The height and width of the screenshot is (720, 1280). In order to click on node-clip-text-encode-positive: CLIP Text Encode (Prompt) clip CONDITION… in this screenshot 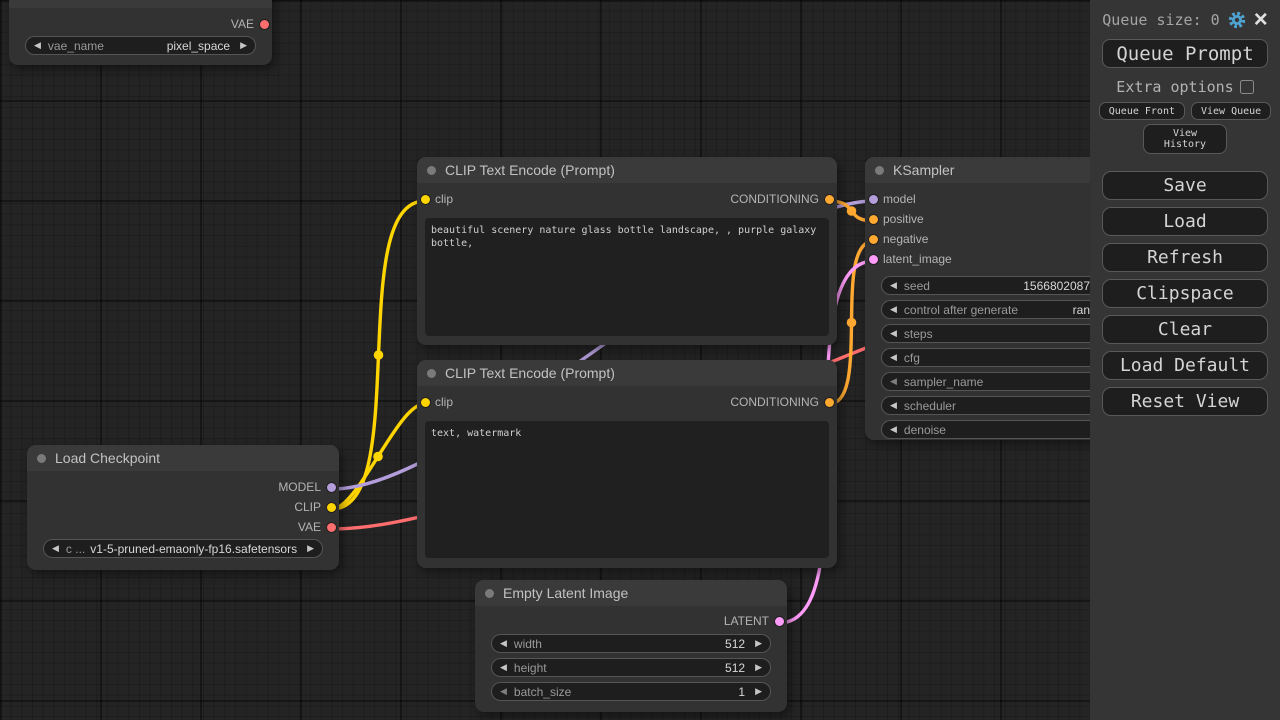, I will do `click(627, 251)`.